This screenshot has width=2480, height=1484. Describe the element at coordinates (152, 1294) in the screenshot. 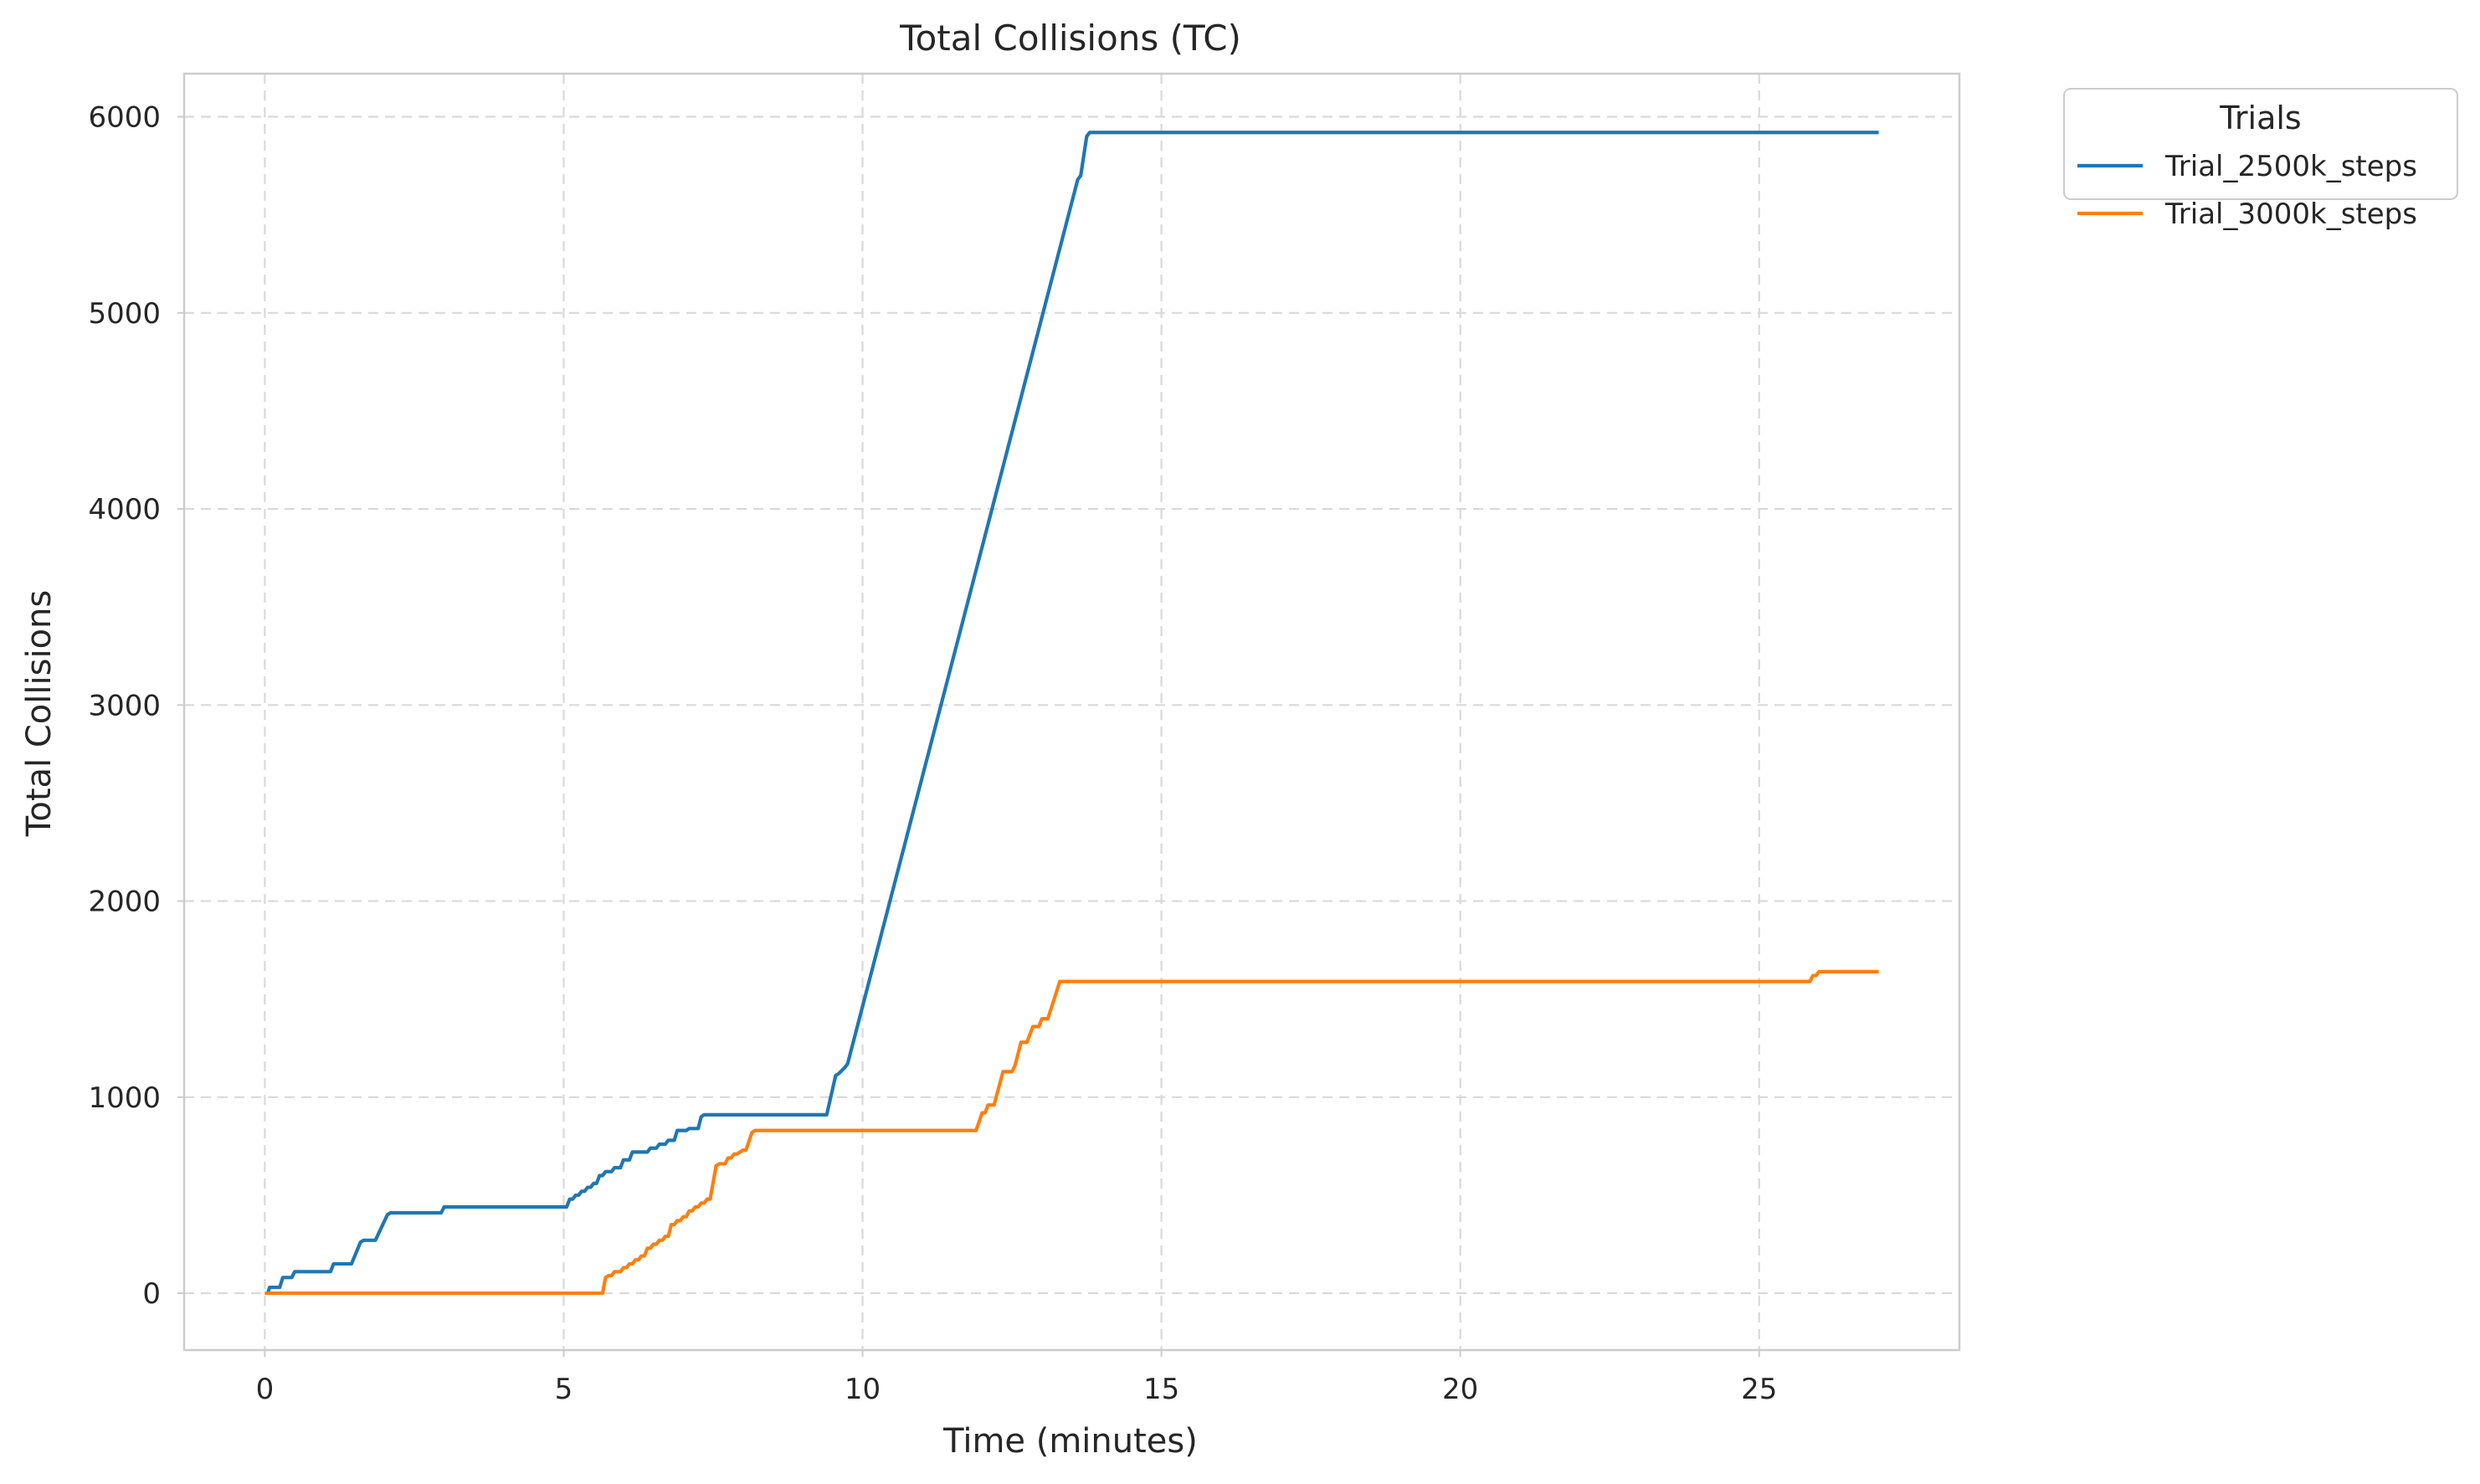

I see `y-tick-label: 0` at that location.